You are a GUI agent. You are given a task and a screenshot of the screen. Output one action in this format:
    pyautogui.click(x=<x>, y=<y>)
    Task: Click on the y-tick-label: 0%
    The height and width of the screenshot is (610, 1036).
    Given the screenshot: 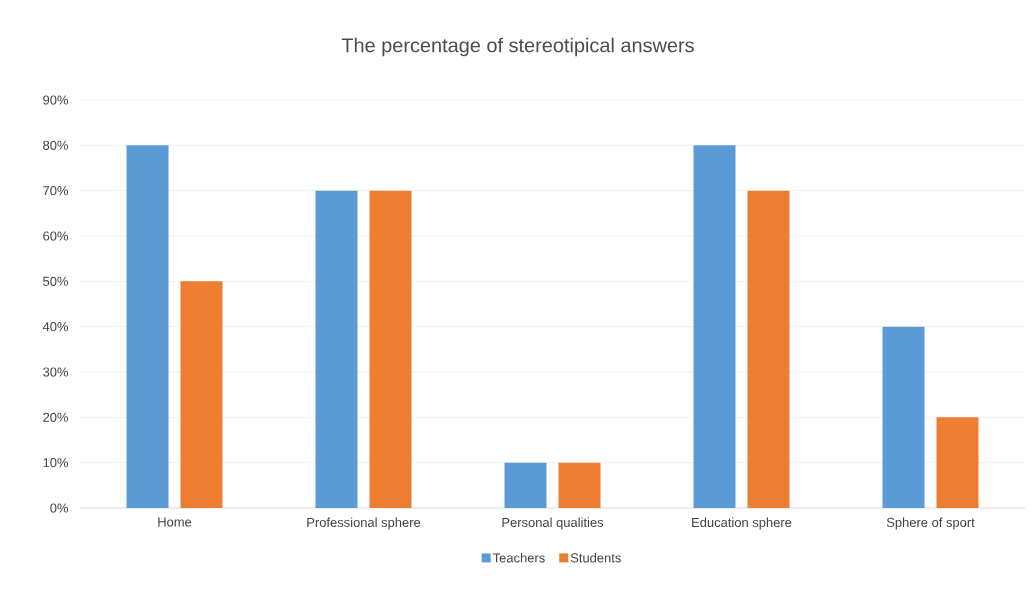 What is the action you would take?
    pyautogui.click(x=59, y=508)
    